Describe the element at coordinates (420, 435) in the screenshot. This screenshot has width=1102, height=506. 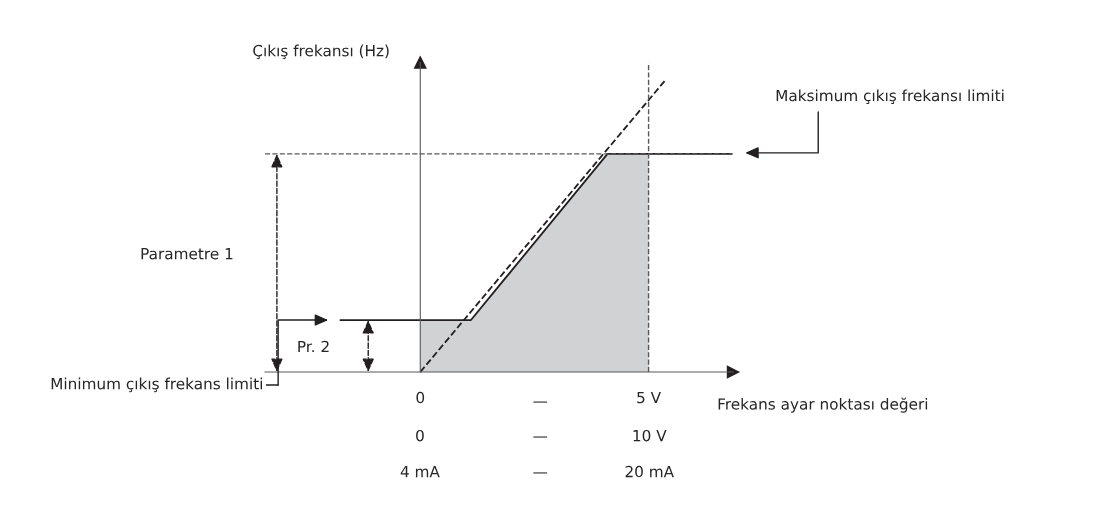
I see `text: 0` at that location.